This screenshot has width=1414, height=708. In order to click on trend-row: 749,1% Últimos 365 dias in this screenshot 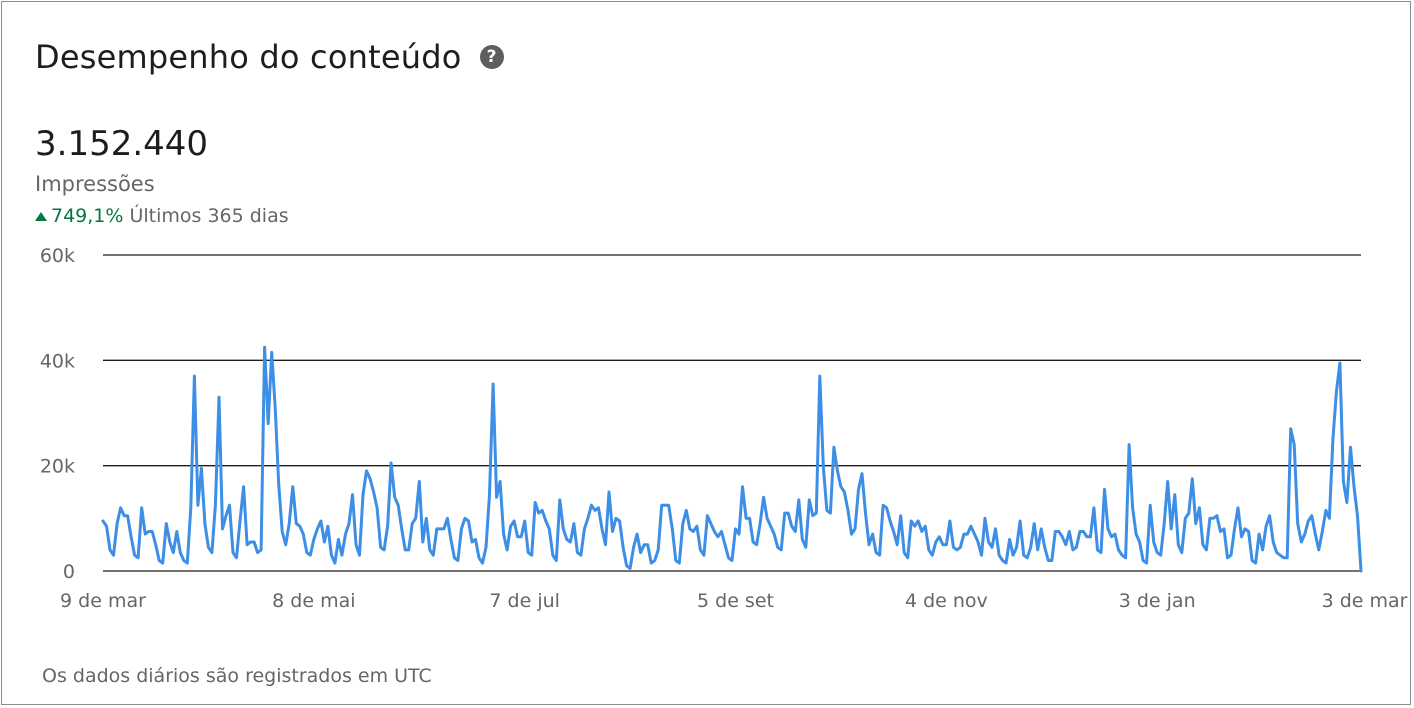, I will do `click(162, 216)`.